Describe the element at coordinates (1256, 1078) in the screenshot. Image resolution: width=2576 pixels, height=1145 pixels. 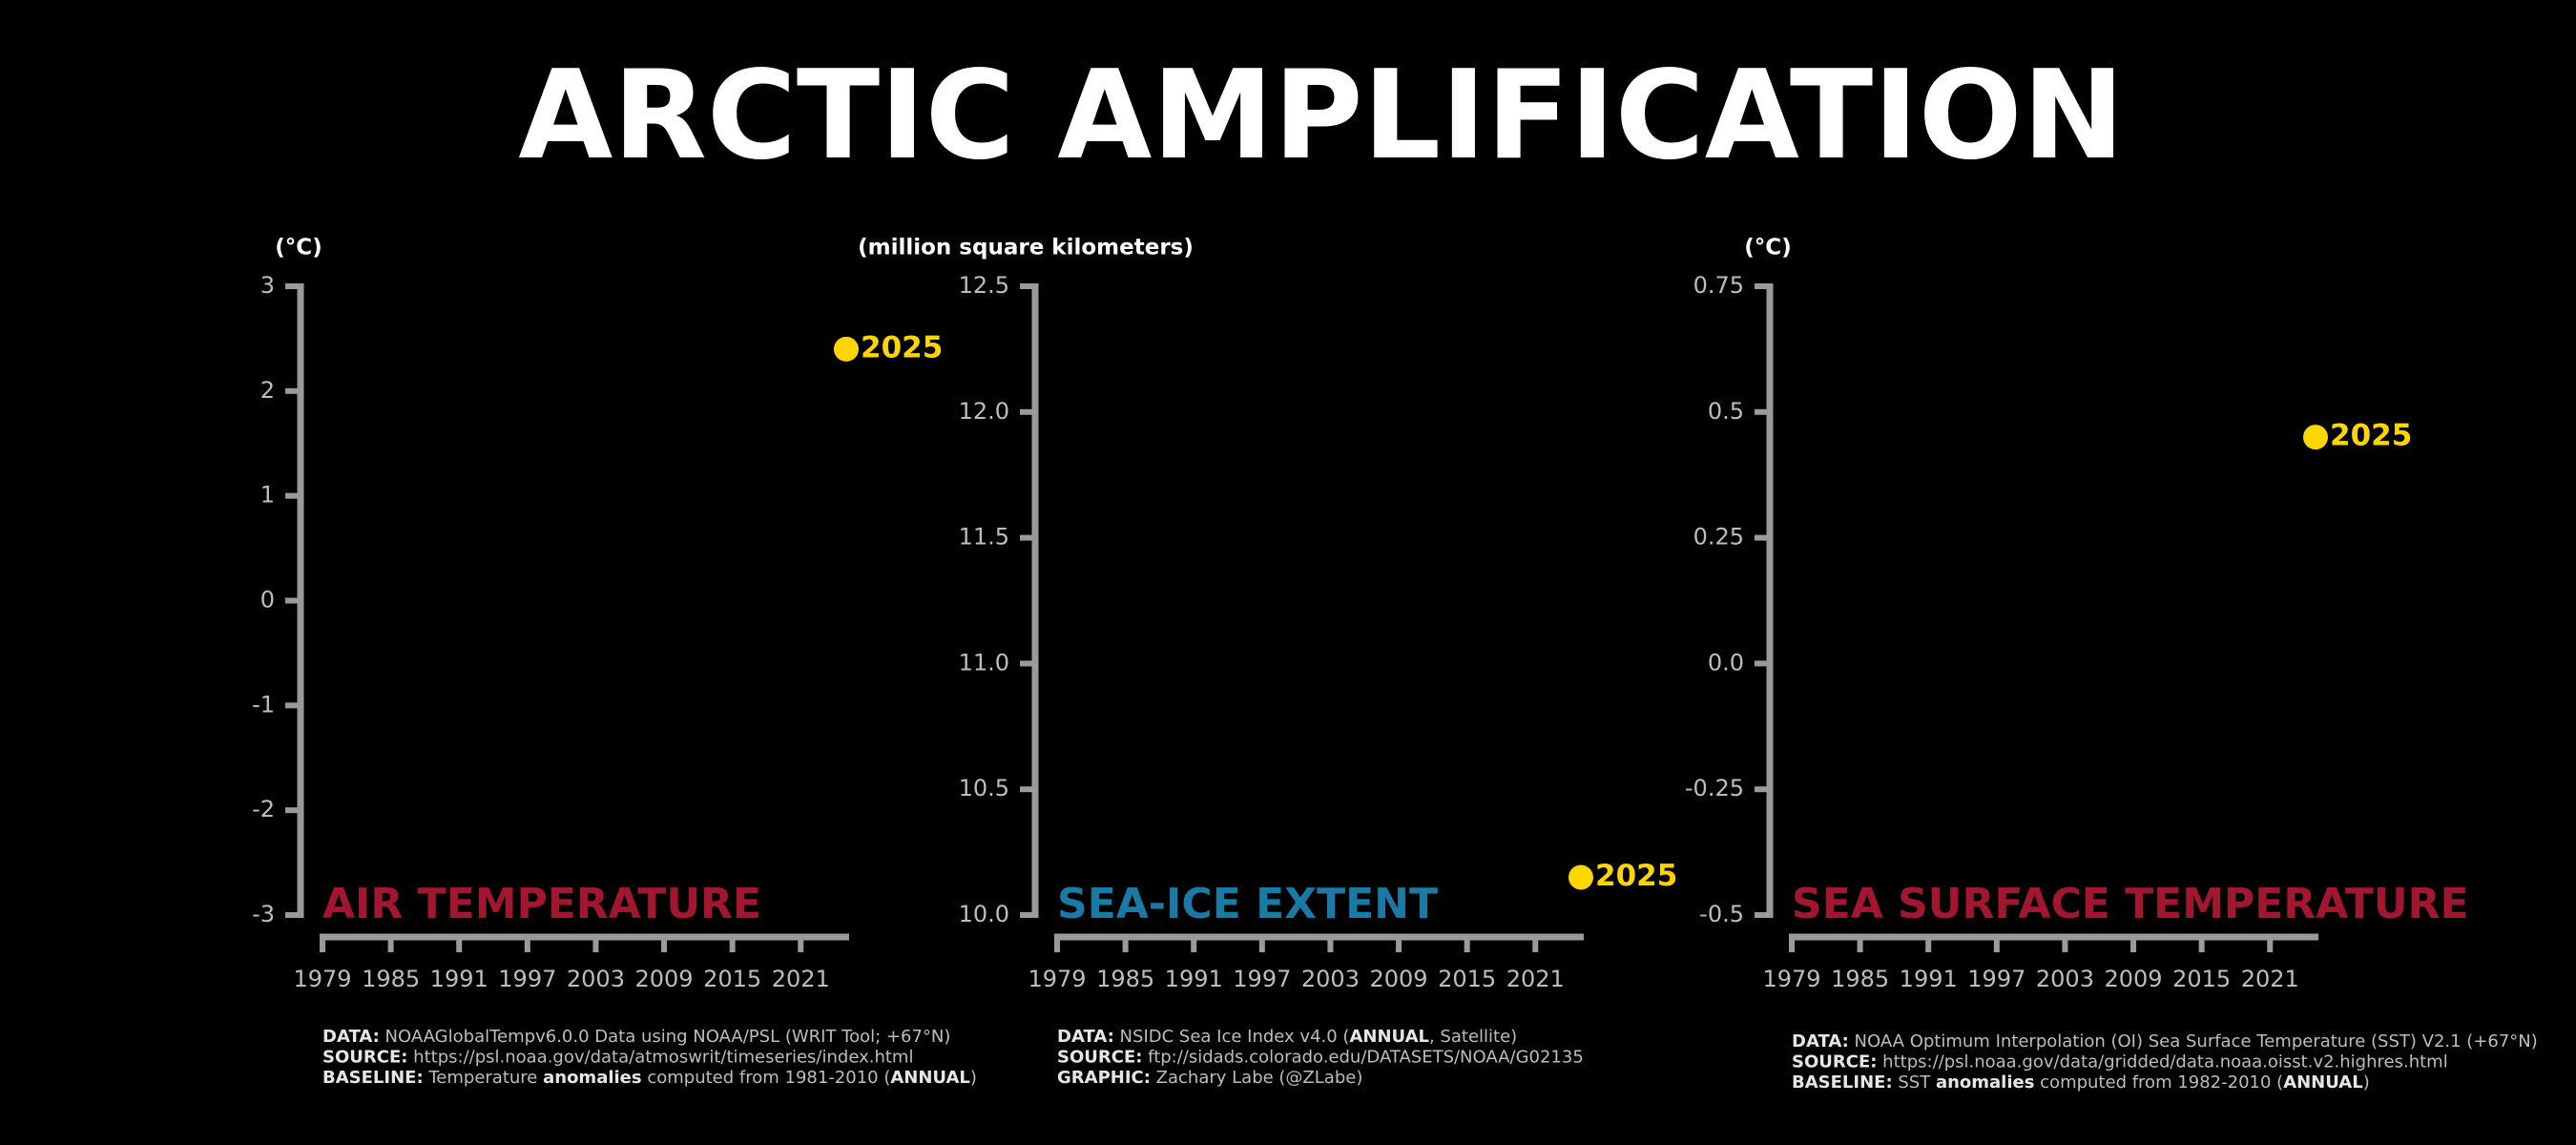
I see `note-text: Zachary Labe (@ZLabe)` at that location.